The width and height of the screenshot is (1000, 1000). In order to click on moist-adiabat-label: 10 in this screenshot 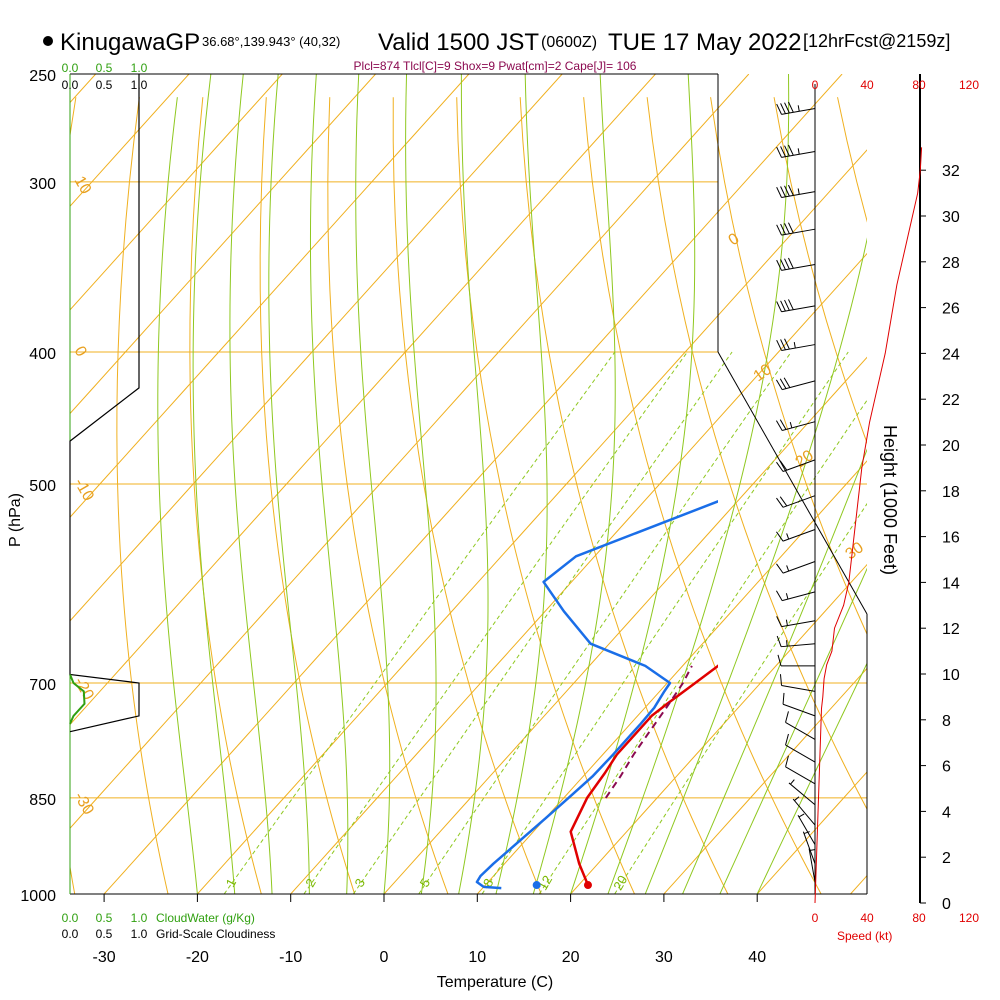, I will do `click(763, 373)`.